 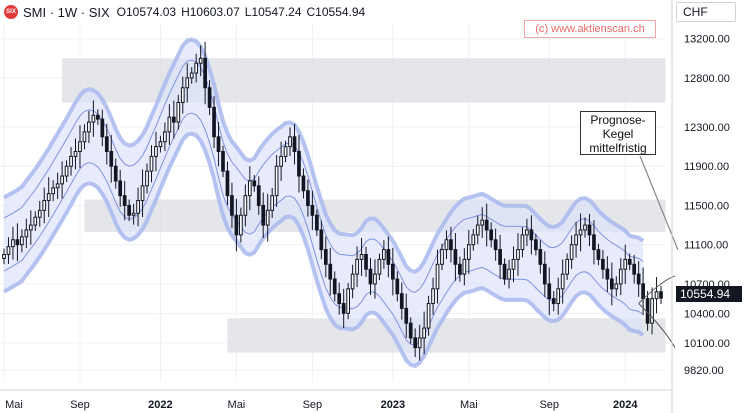 What do you see at coordinates (707, 128) in the screenshot?
I see `y-tick-label: 12300.00` at bounding box center [707, 128].